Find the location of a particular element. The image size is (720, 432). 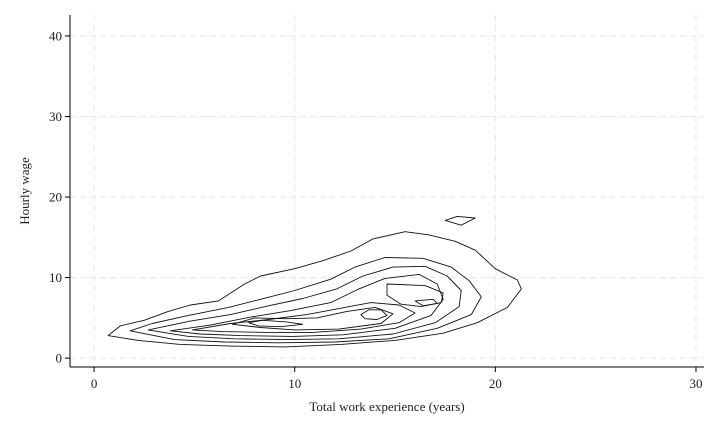

y-tick-label-30: 30 is located at coordinates (55, 116).